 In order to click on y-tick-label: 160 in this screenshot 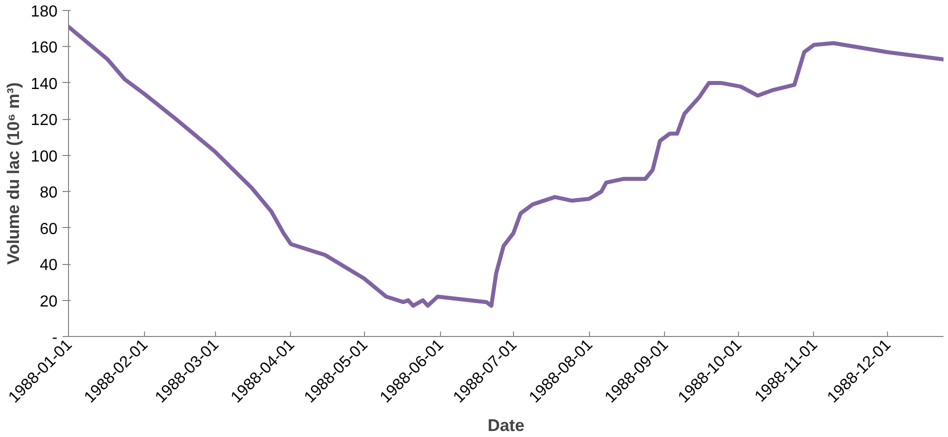, I will do `click(44, 48)`.